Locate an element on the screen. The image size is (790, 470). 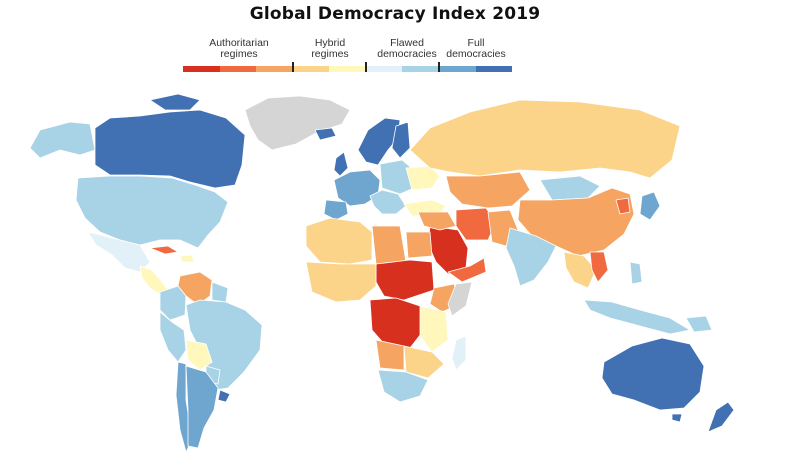
chart-title: Global Democracy Index 2019 is located at coordinates (395, 14).